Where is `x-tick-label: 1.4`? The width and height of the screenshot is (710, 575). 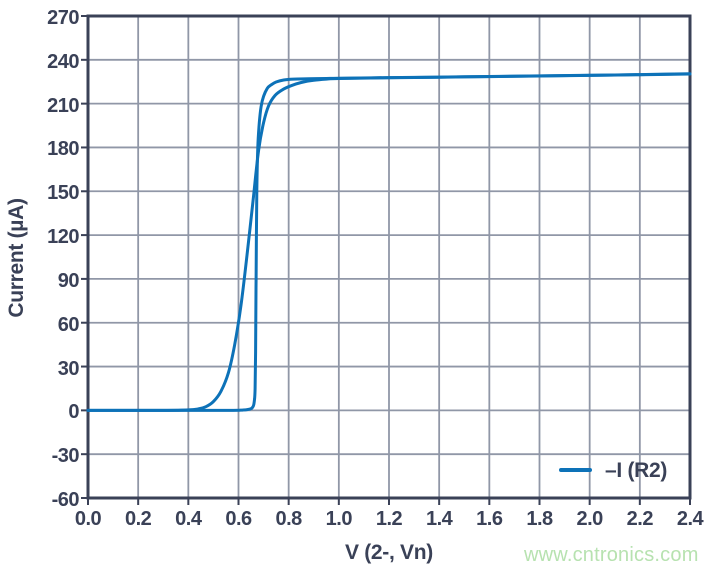 x-tick-label: 1.4 is located at coordinates (439, 519).